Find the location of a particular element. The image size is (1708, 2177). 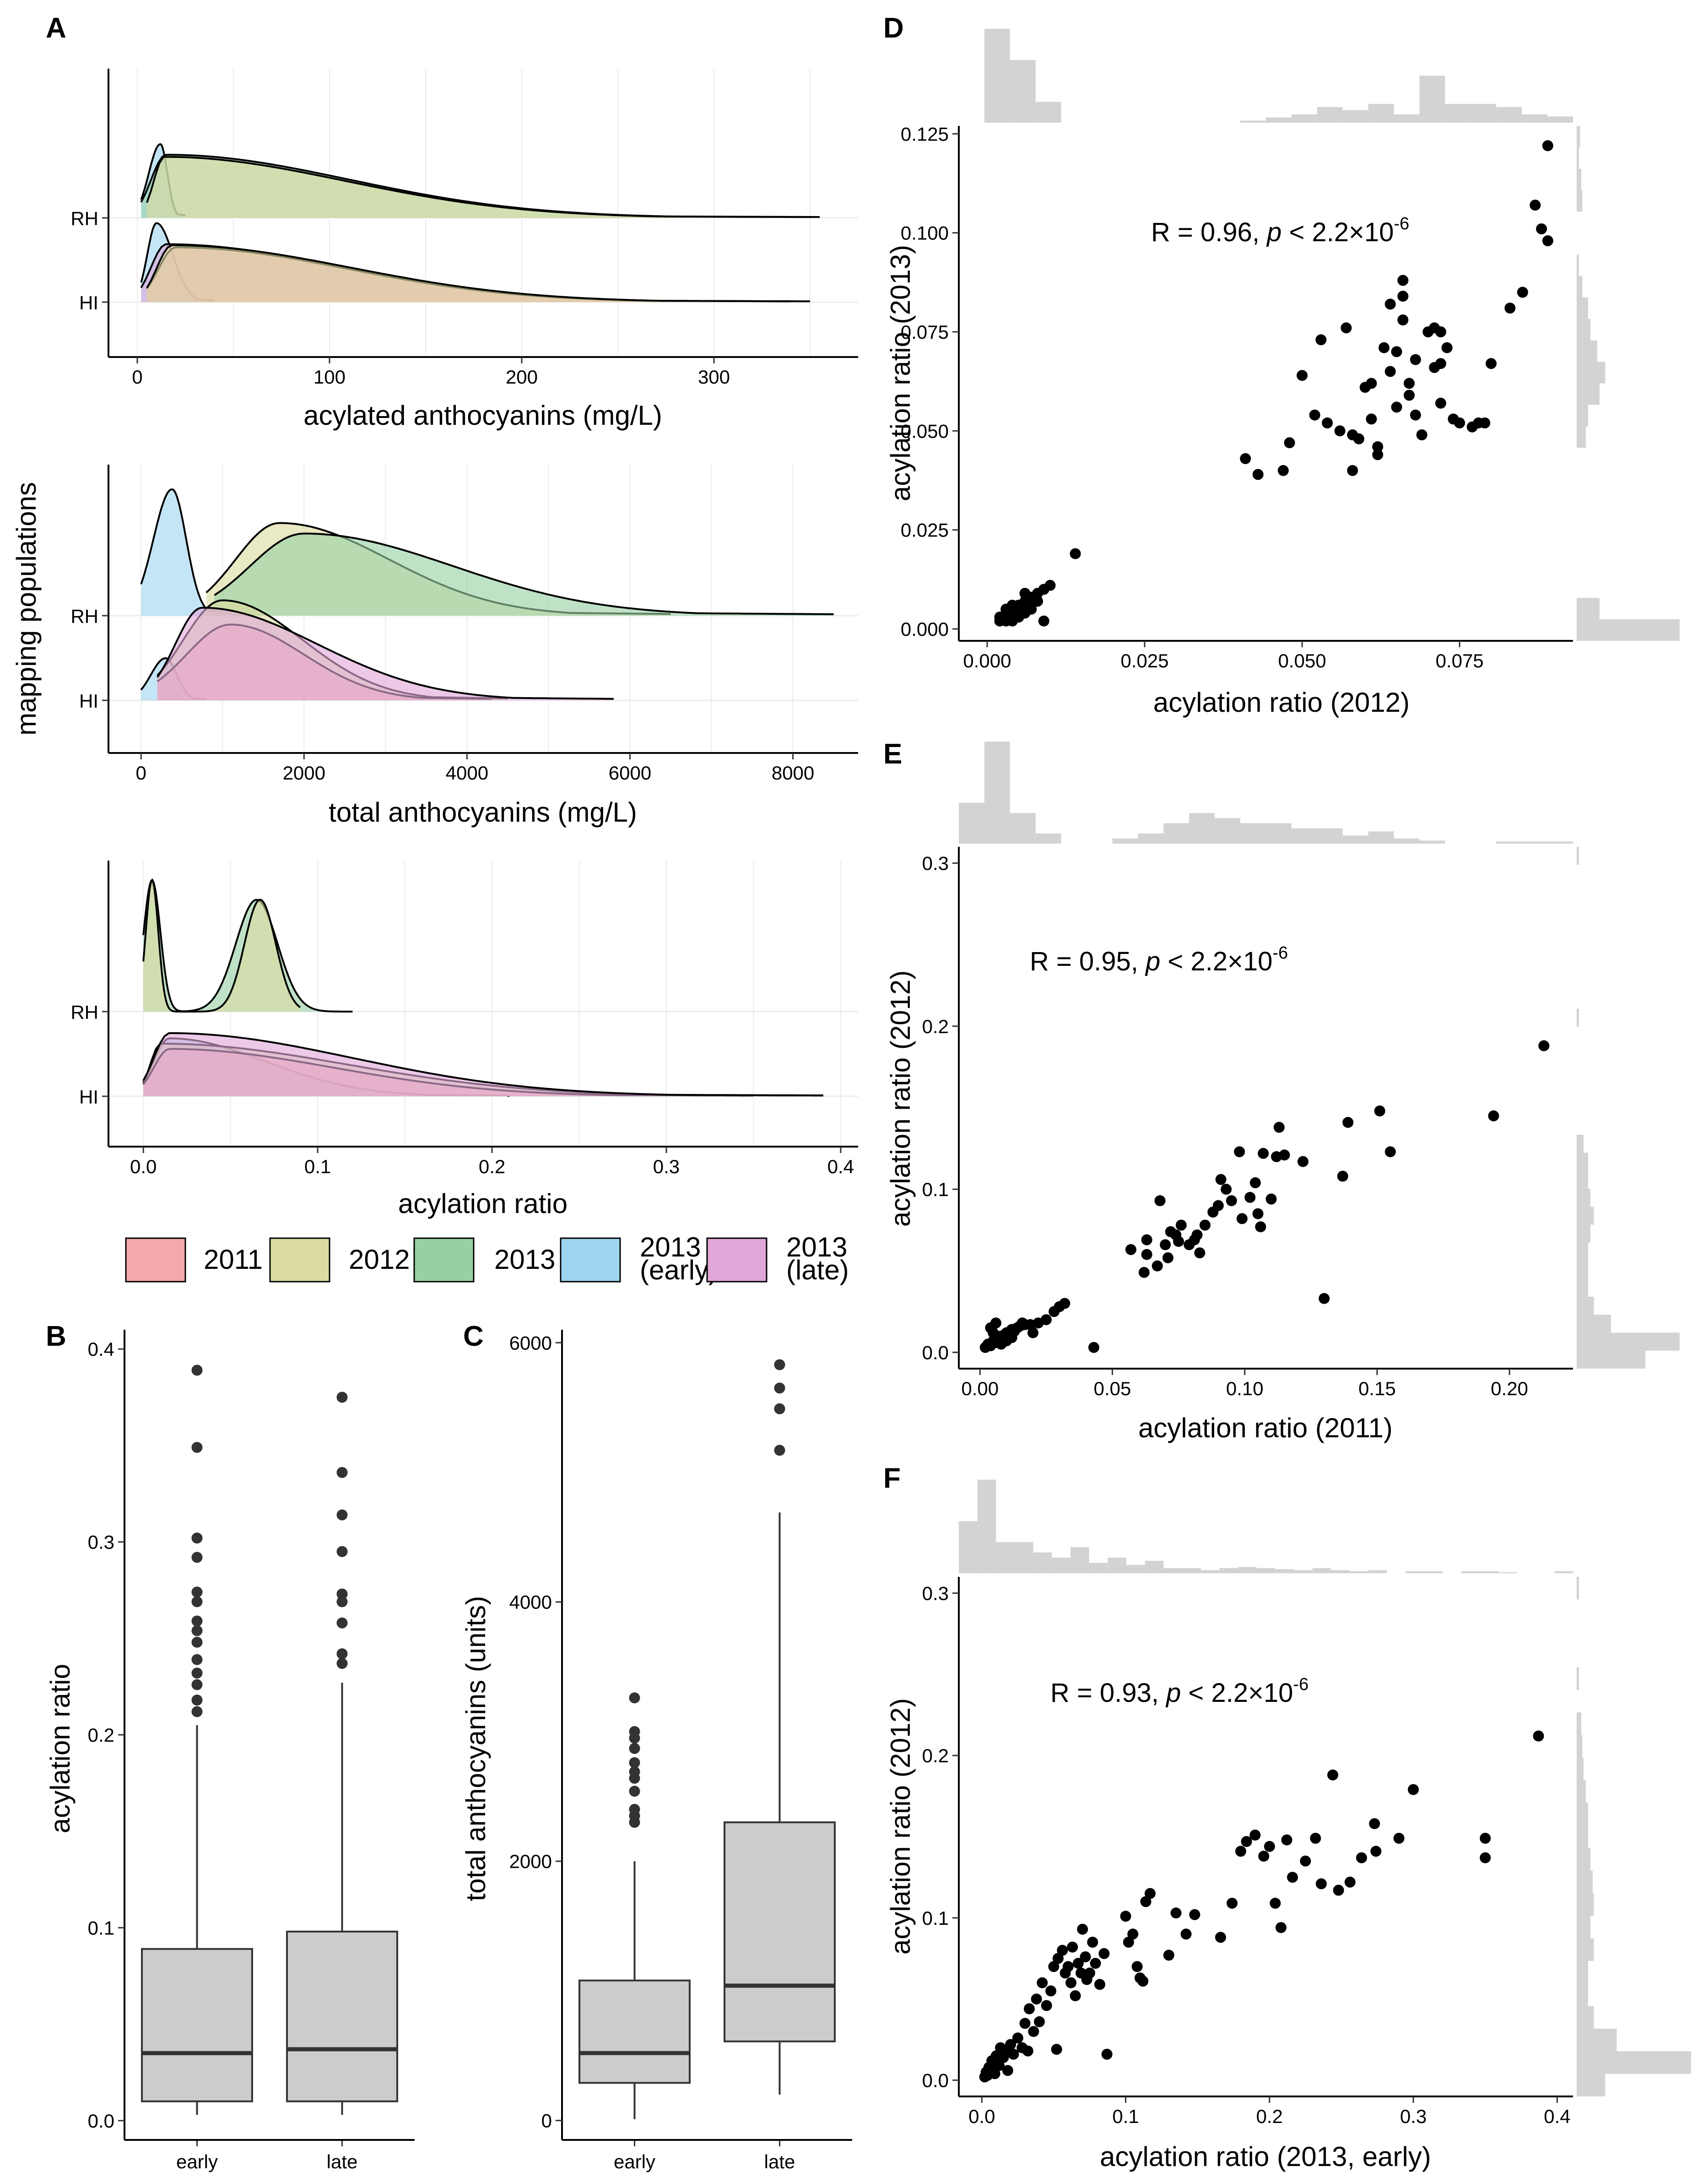

panel-e-y-tick-label: 0.0 is located at coordinates (935, 1352).